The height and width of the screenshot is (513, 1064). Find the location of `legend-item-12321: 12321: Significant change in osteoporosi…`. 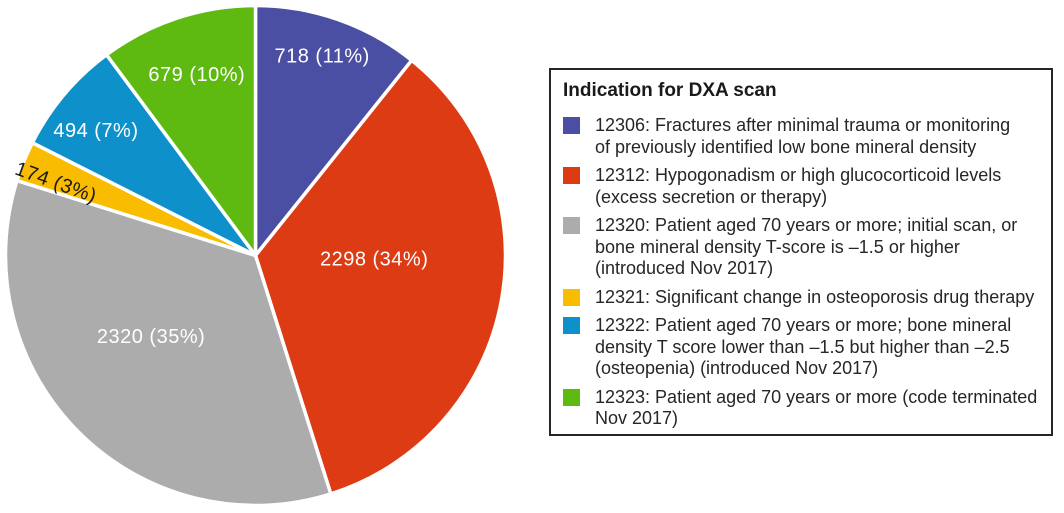

legend-item-12321: 12321: Significant change in osteoporosi… is located at coordinates (801, 298).